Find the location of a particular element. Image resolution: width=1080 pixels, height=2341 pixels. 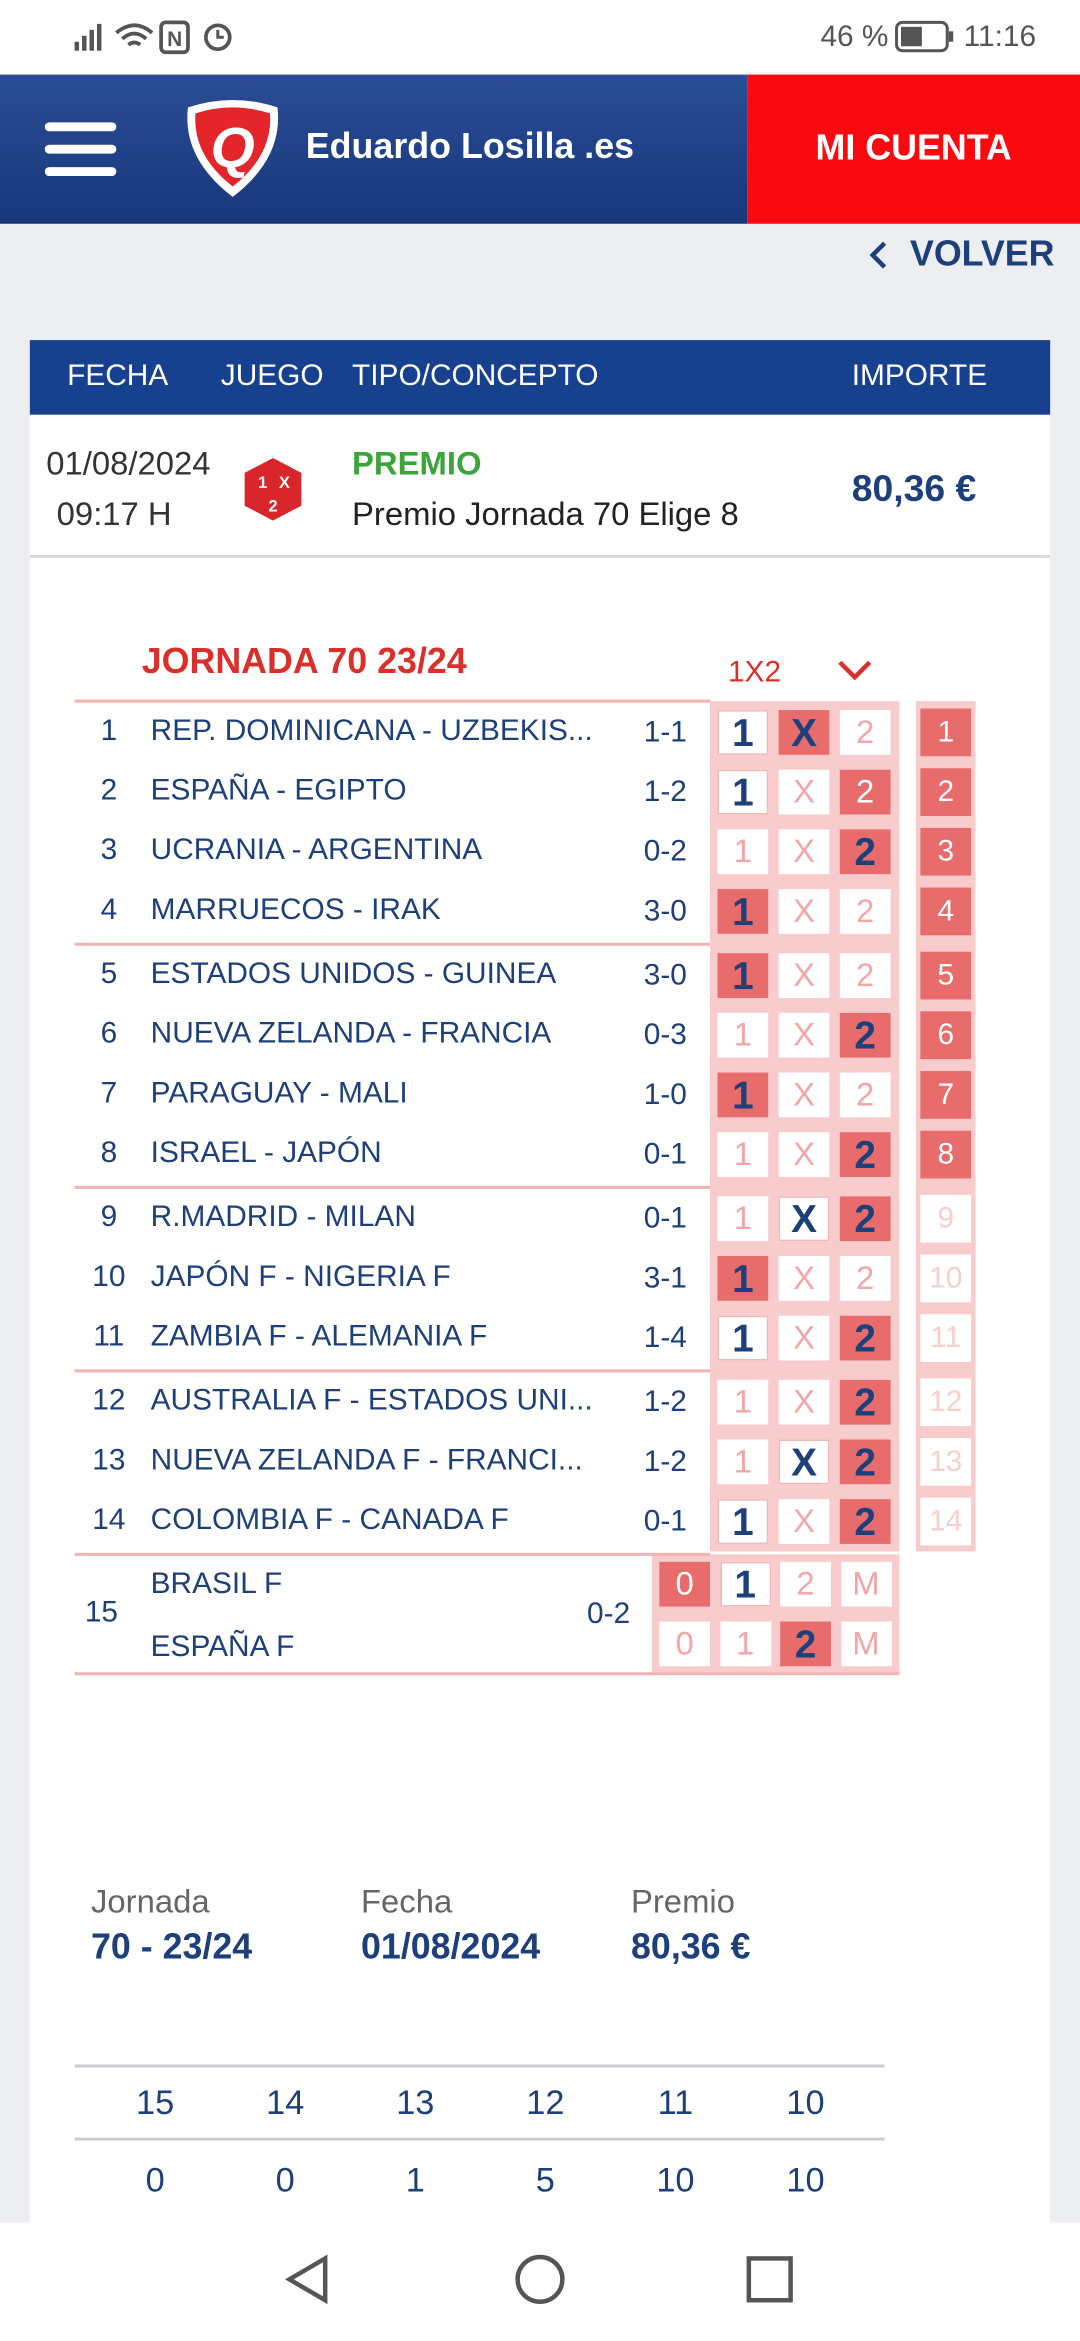

nav-recent is located at coordinates (770, 2279).